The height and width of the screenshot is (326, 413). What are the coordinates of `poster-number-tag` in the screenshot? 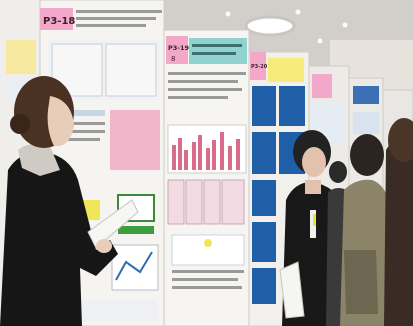 It's located at (56, 19).